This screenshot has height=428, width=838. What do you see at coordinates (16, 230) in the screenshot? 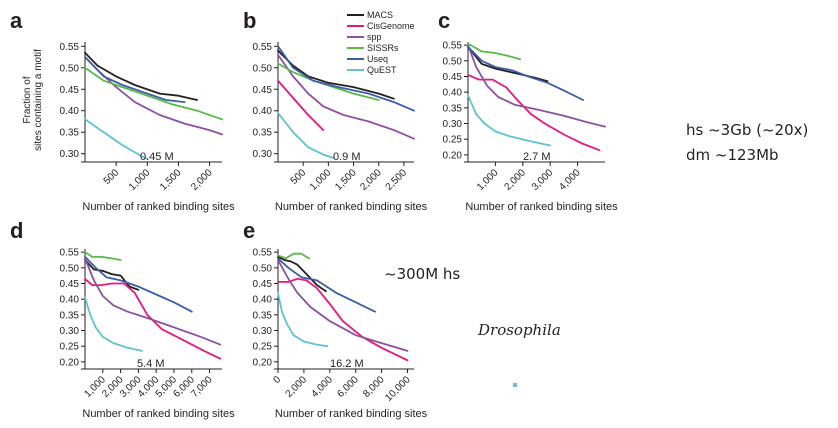
I see `panel-letter-d: d` at bounding box center [16, 230].